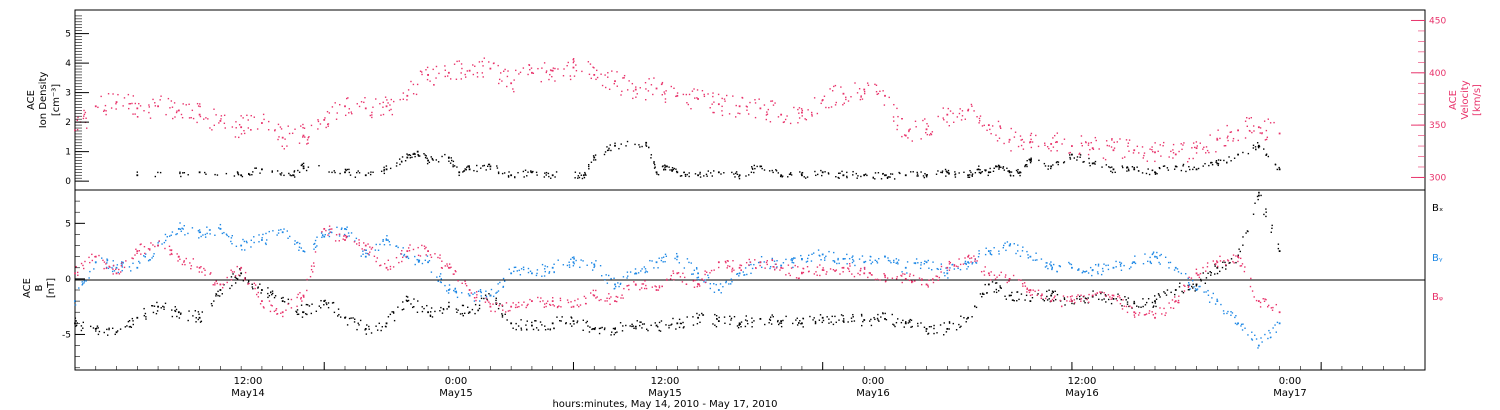 The height and width of the screenshot is (410, 1500). I want to click on x-tick-date-3: May15, so click(664, 393).